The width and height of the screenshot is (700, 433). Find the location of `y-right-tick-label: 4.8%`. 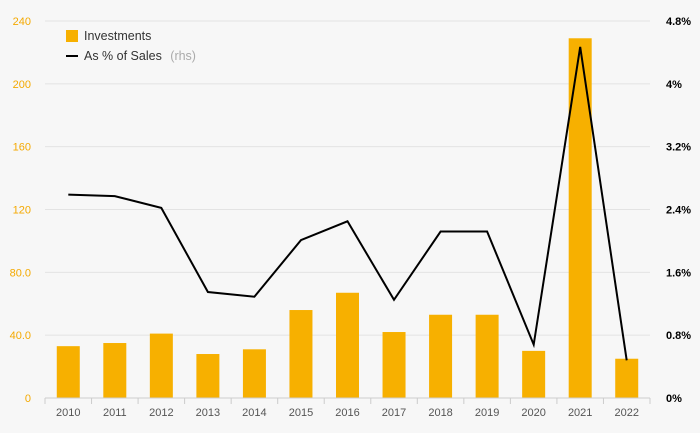

y-right-tick-label: 4.8% is located at coordinates (678, 22).